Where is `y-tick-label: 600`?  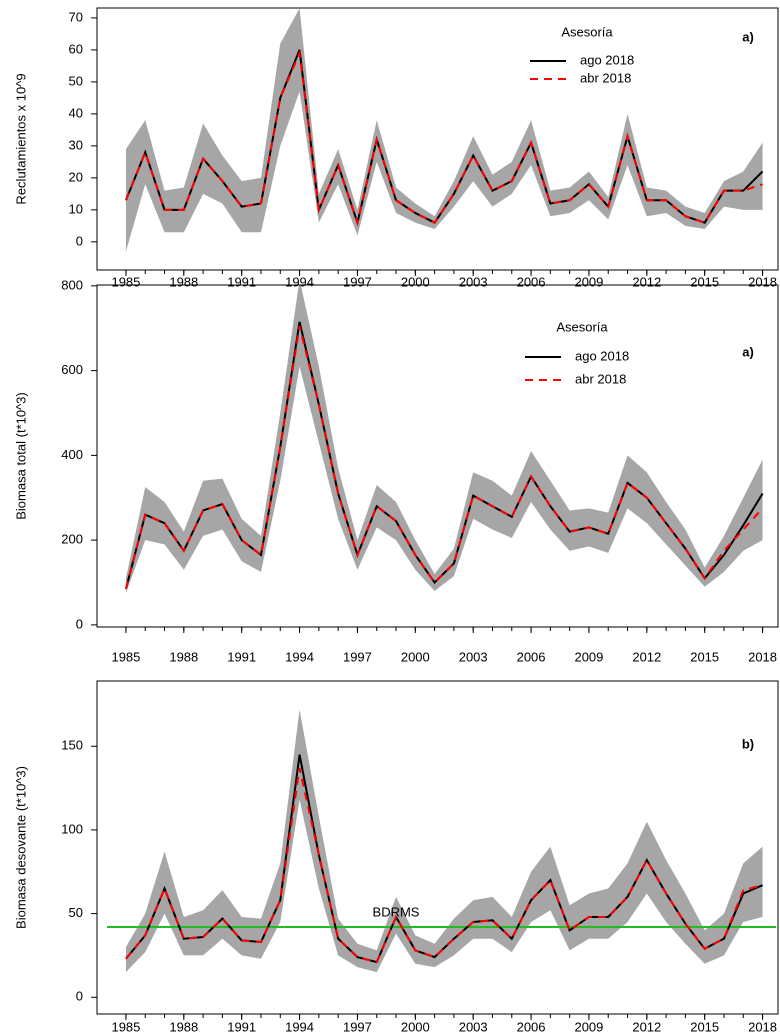
y-tick-label: 600 is located at coordinates (72, 369).